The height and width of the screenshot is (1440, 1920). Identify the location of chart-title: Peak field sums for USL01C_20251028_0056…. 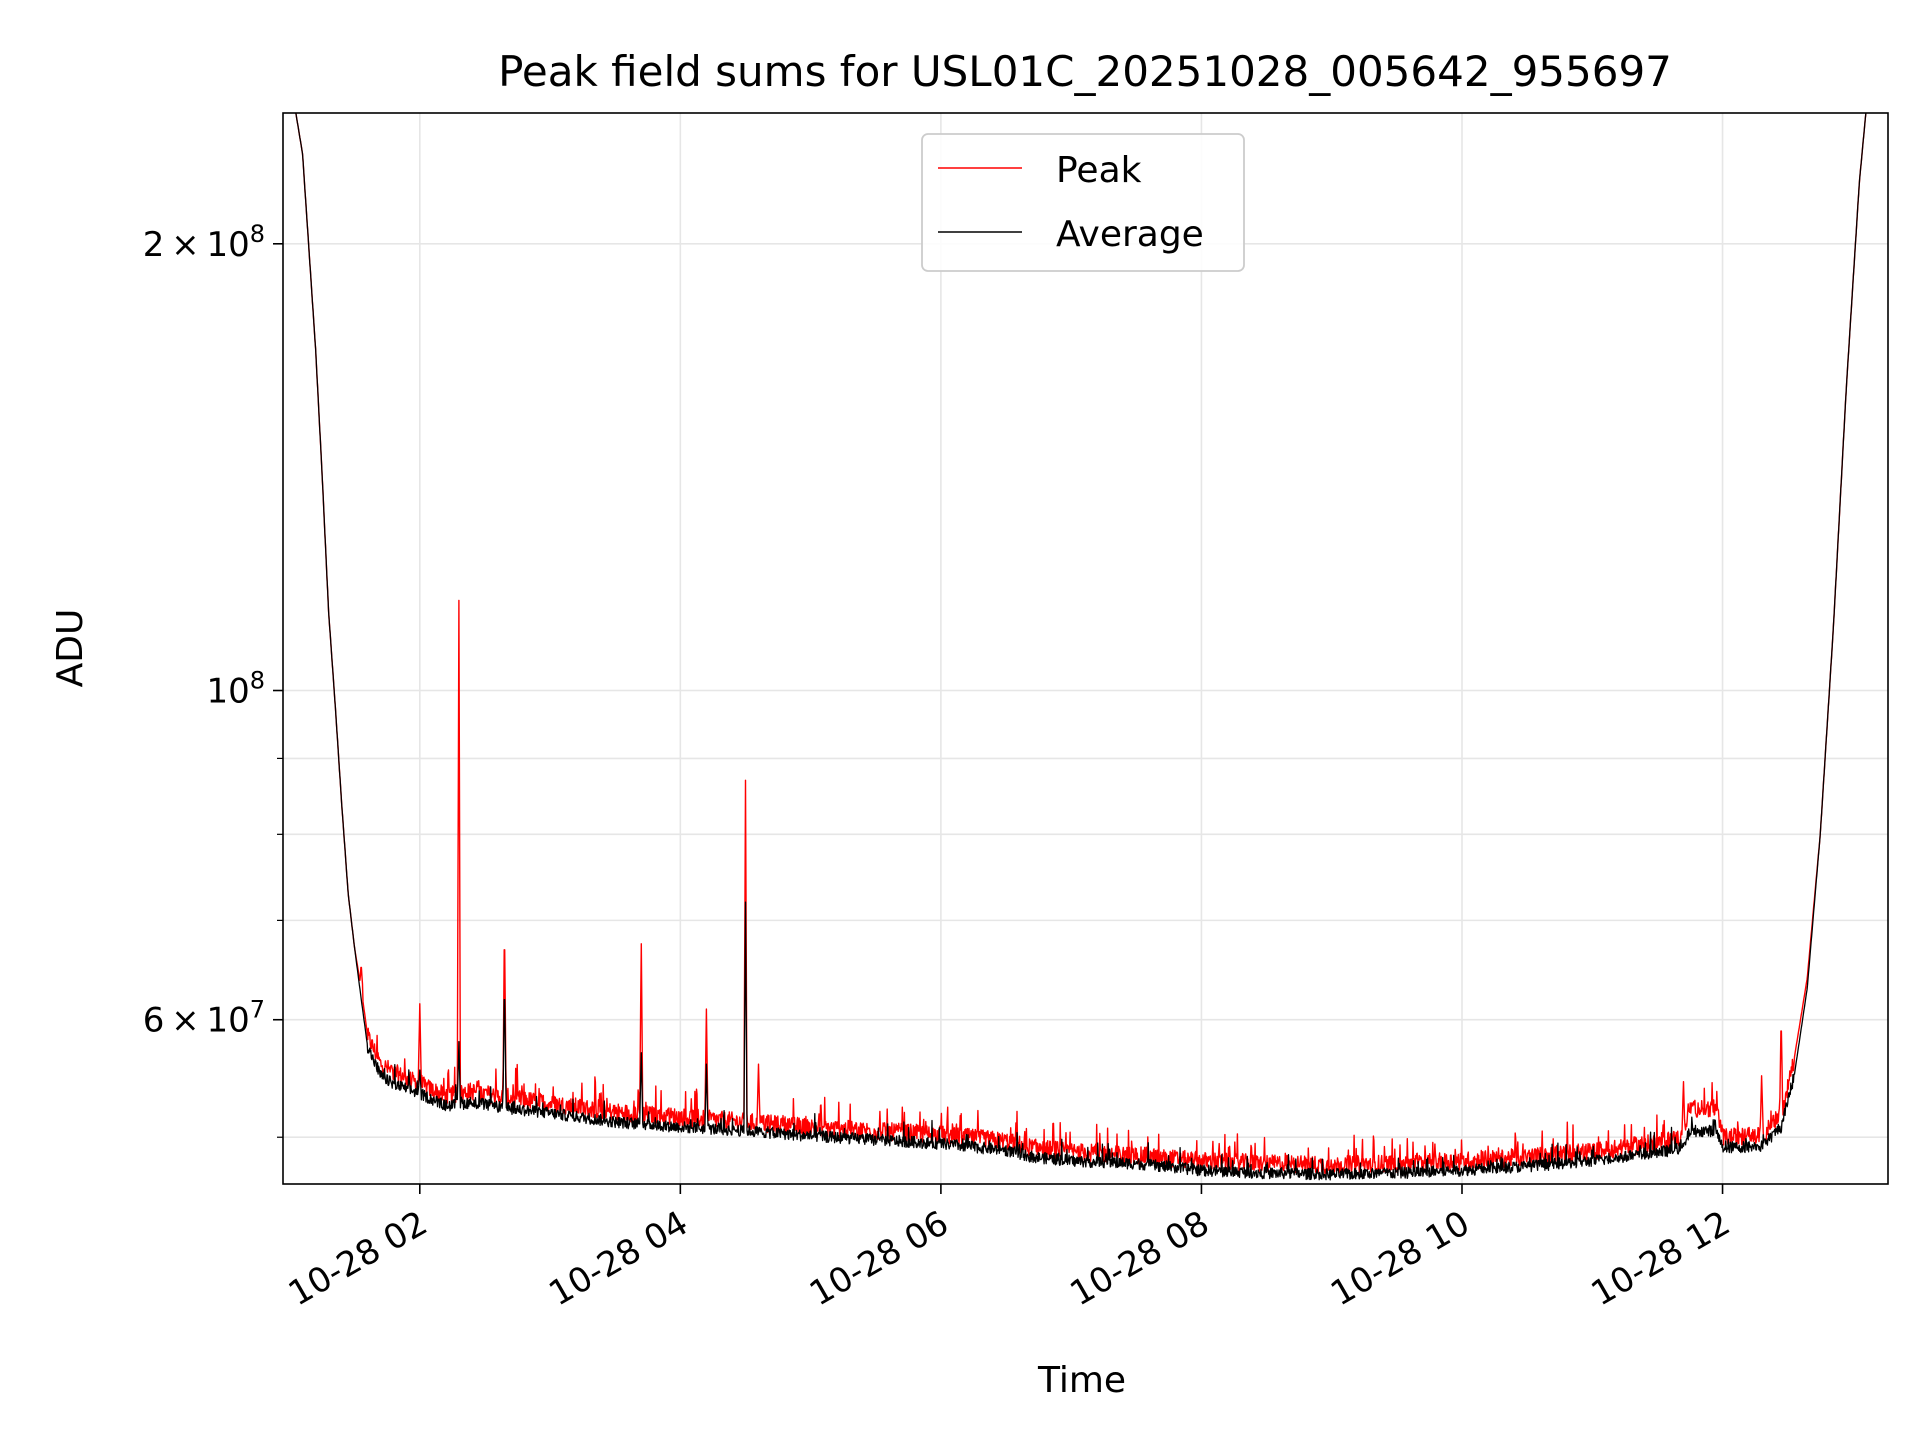
(1085, 71).